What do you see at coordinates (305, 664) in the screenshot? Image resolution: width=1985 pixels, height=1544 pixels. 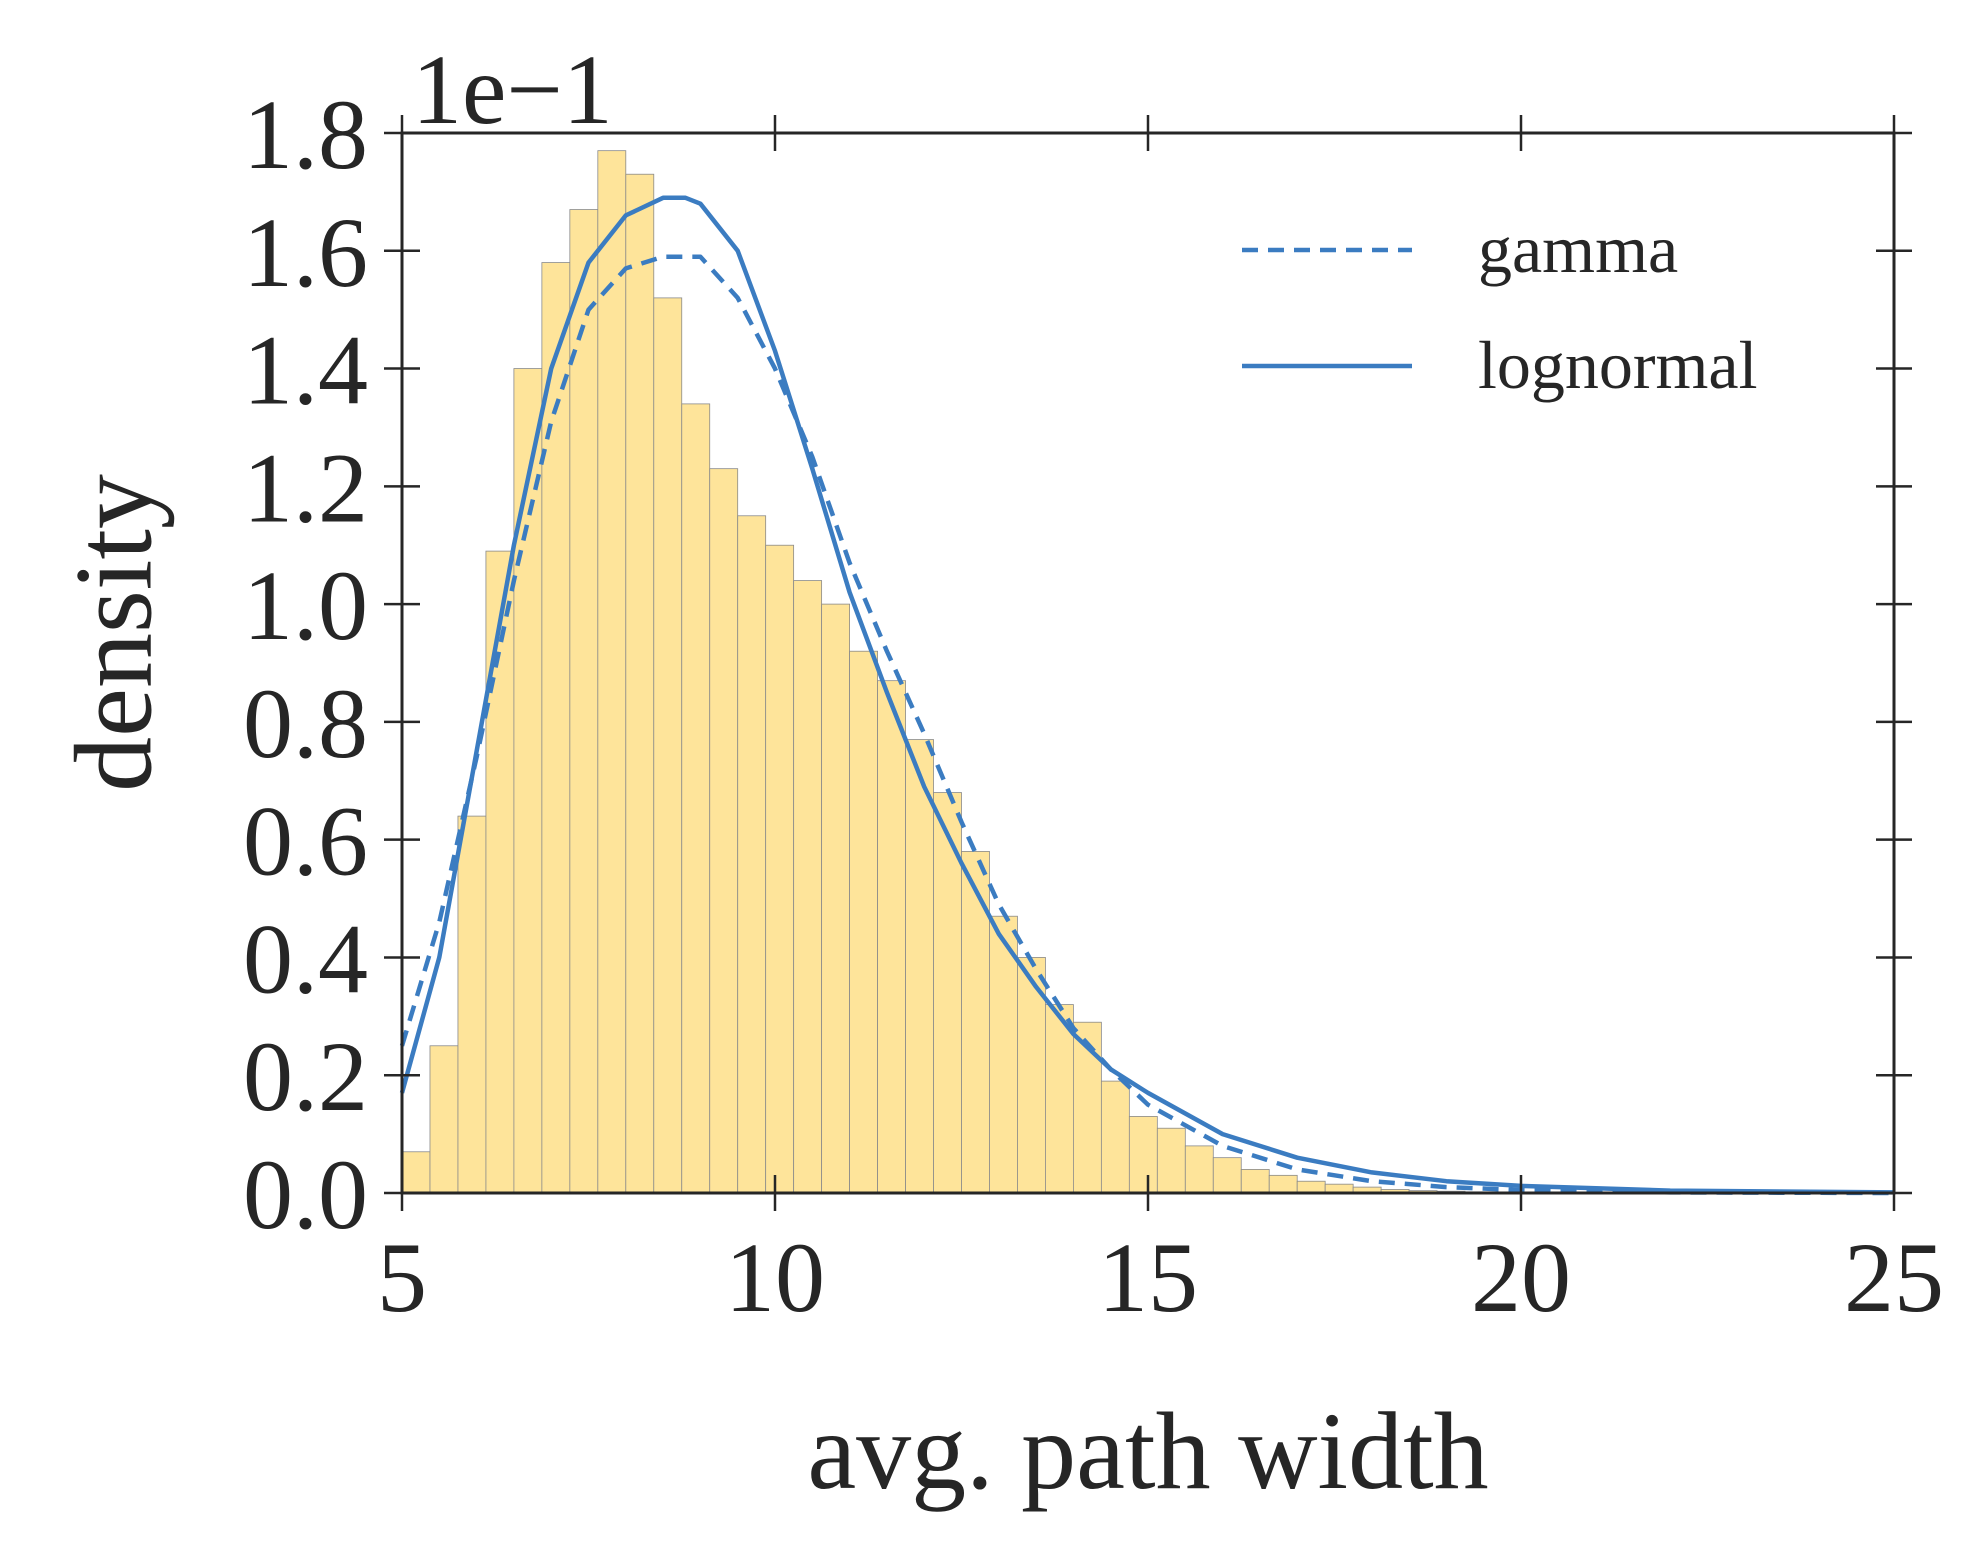 I see `y-tick-labels: 0.00.20.40.60.81.01.21.41.61.8` at bounding box center [305, 664].